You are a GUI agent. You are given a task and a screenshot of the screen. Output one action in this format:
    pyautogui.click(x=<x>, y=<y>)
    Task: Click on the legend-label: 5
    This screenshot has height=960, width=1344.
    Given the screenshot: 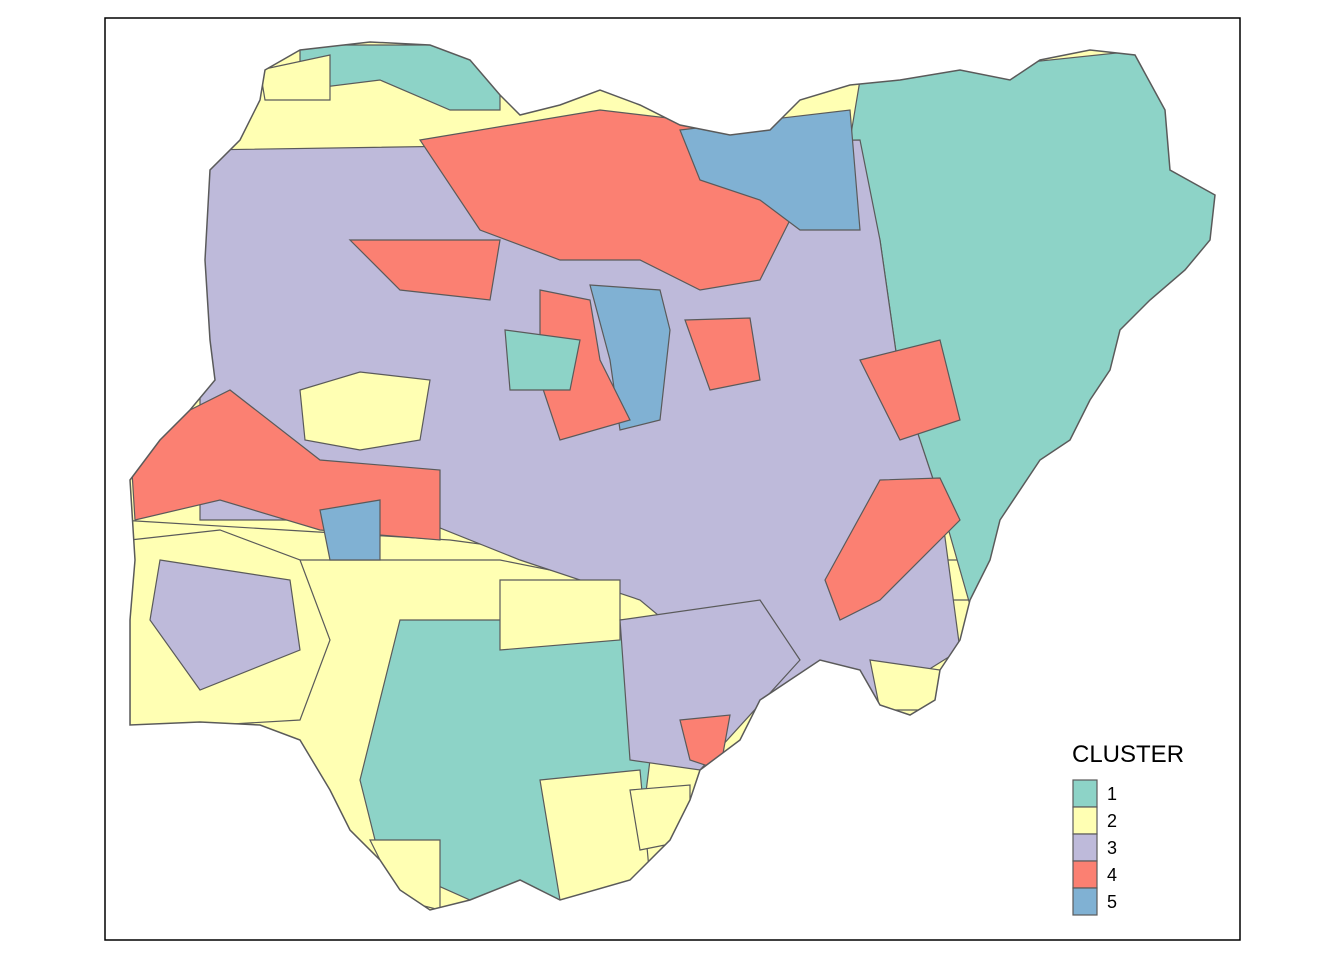 What is the action you would take?
    pyautogui.click(x=1112, y=902)
    